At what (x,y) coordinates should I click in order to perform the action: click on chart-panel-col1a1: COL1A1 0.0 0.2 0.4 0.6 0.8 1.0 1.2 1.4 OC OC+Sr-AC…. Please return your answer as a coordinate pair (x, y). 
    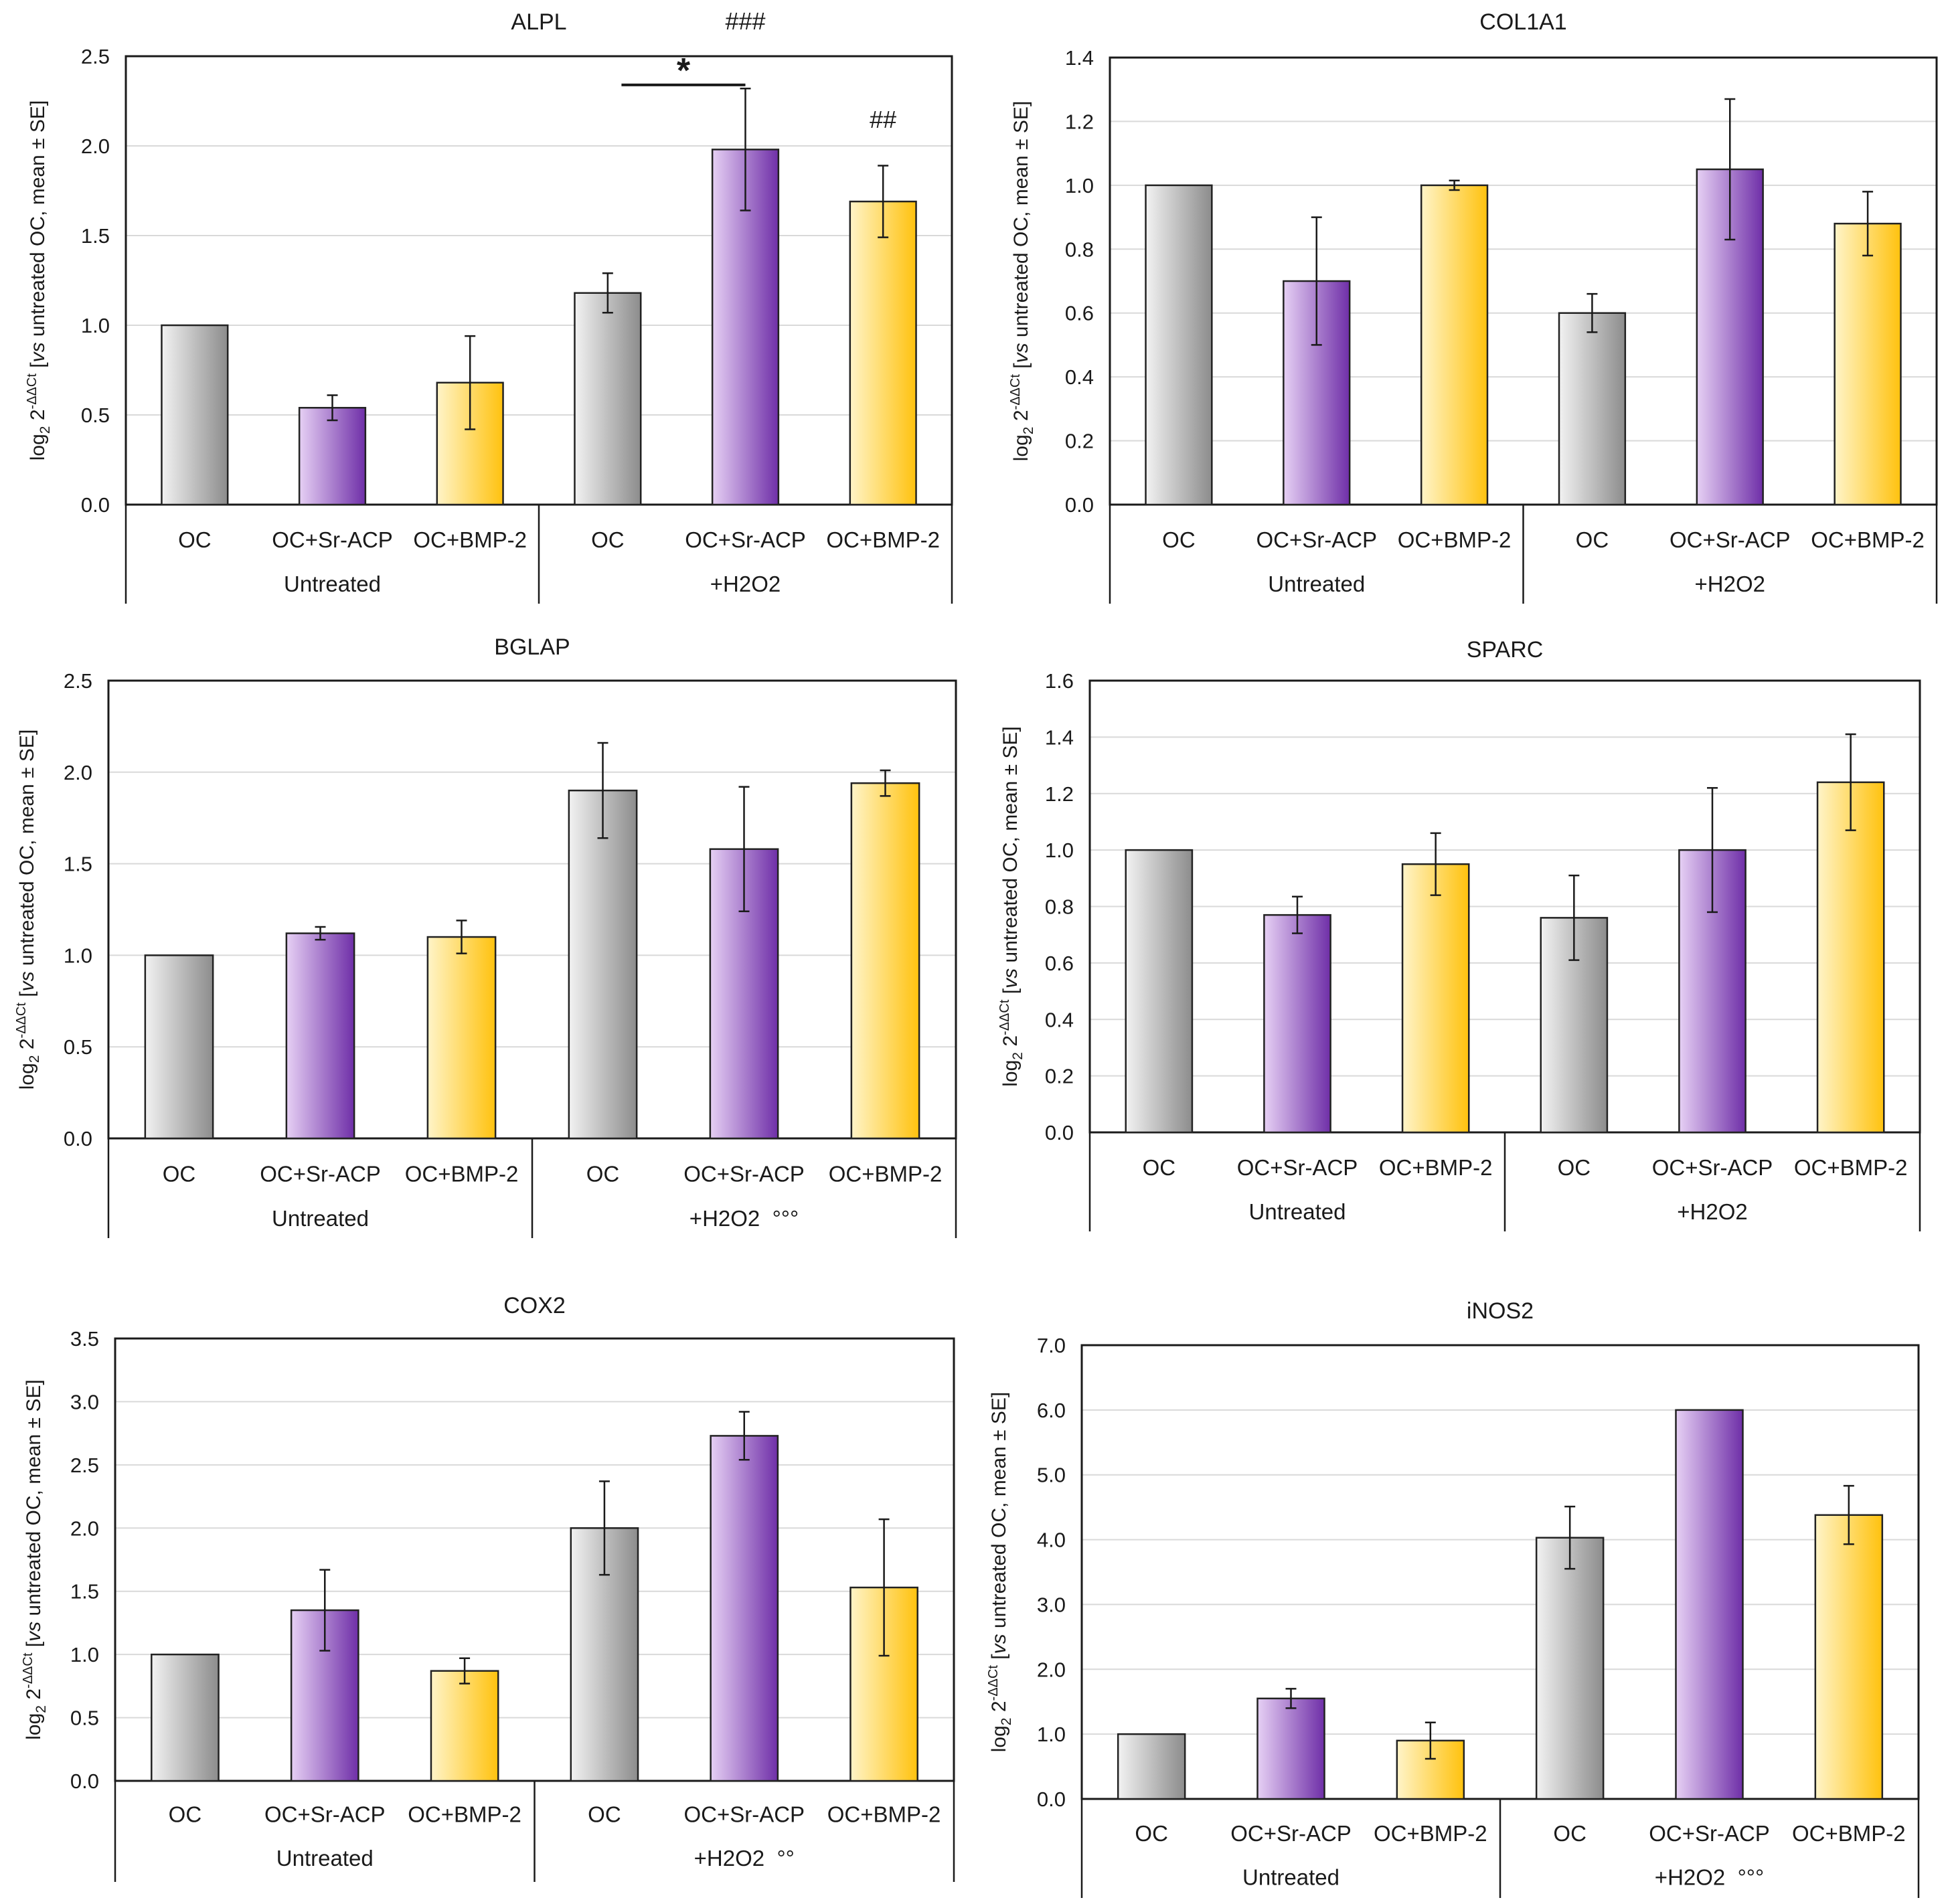
    Looking at the image, I should click on (1473, 306).